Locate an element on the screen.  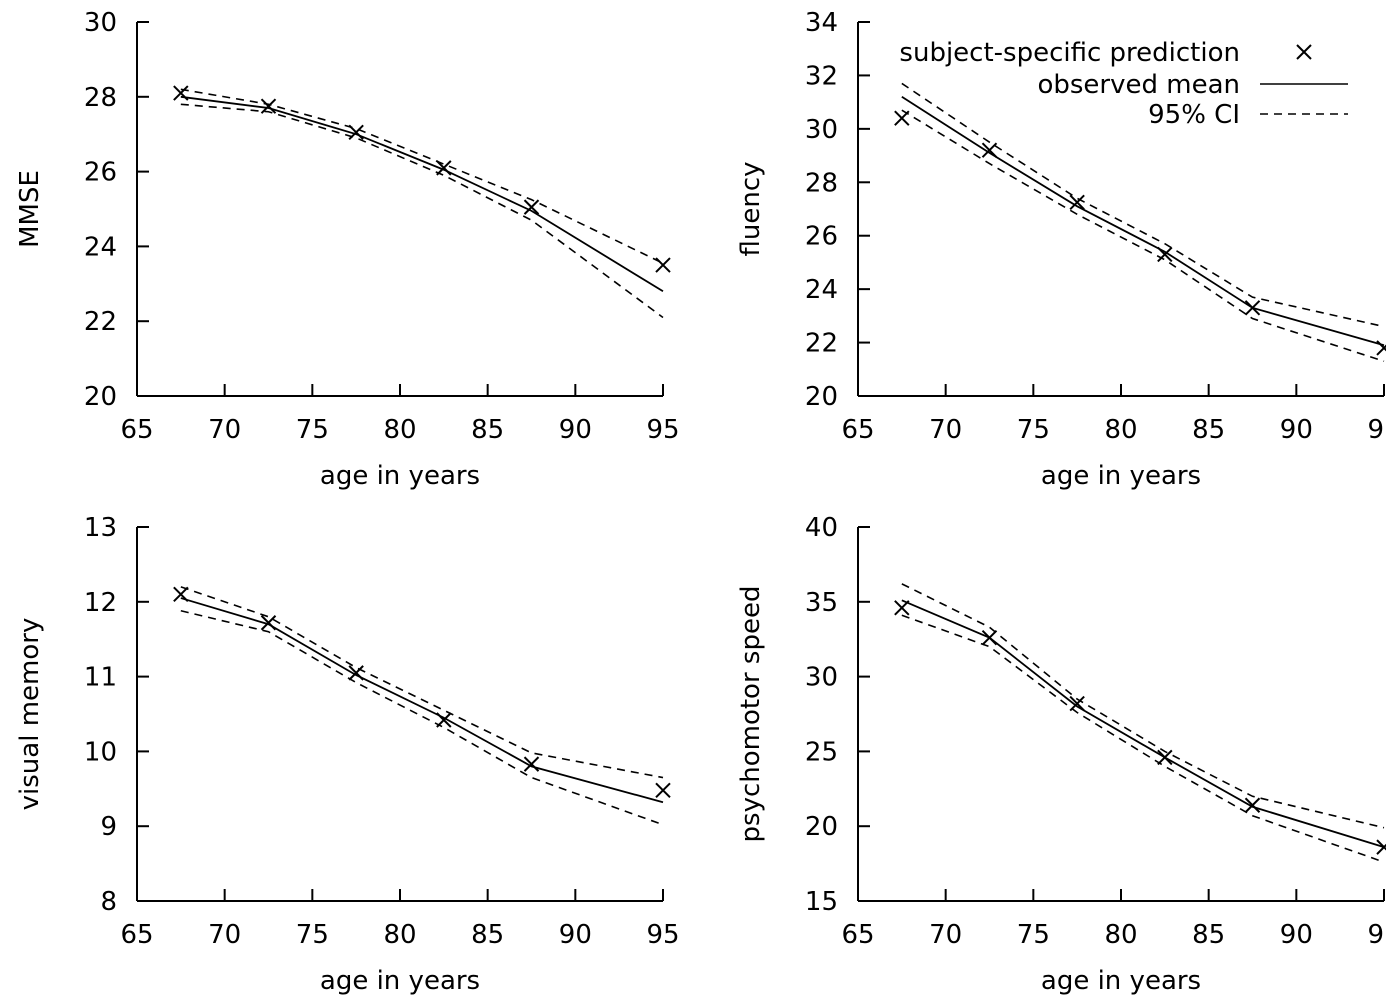
legend-marker-symbol is located at coordinates (1304, 52).